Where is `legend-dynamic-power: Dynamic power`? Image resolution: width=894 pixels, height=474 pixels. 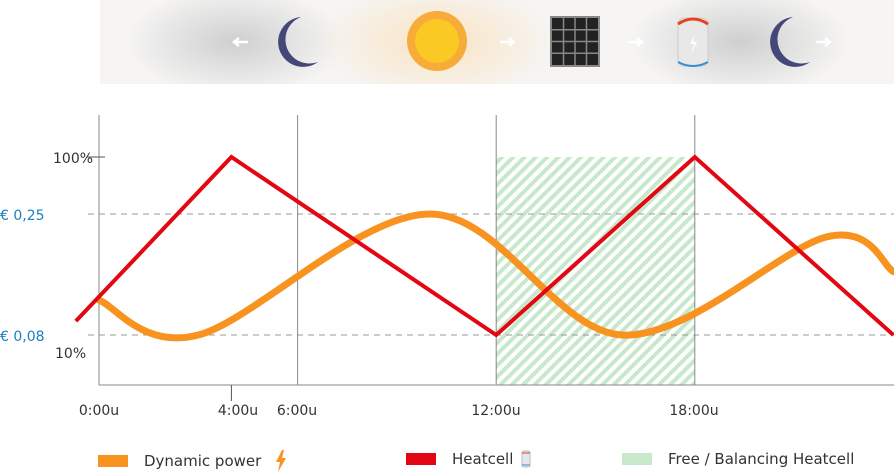 legend-dynamic-power: Dynamic power is located at coordinates (192, 461).